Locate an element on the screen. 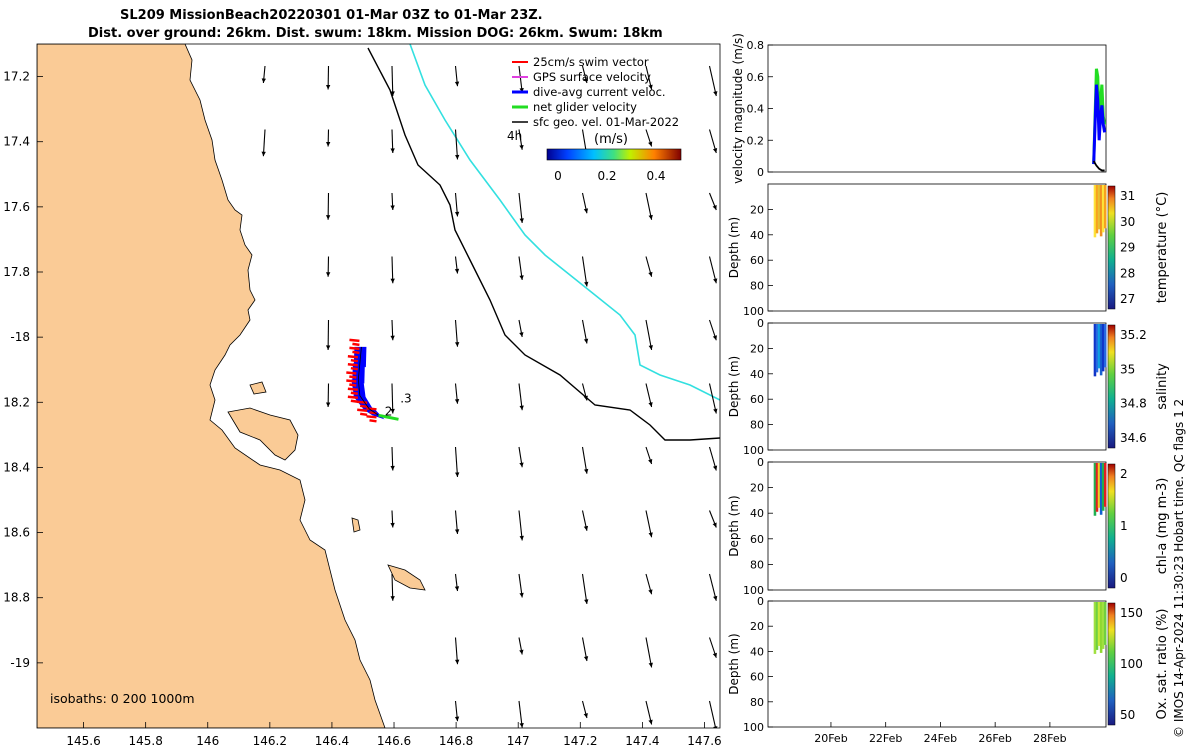 The image size is (1200, 750). date-tick-label: 20Feb is located at coordinates (830, 738).